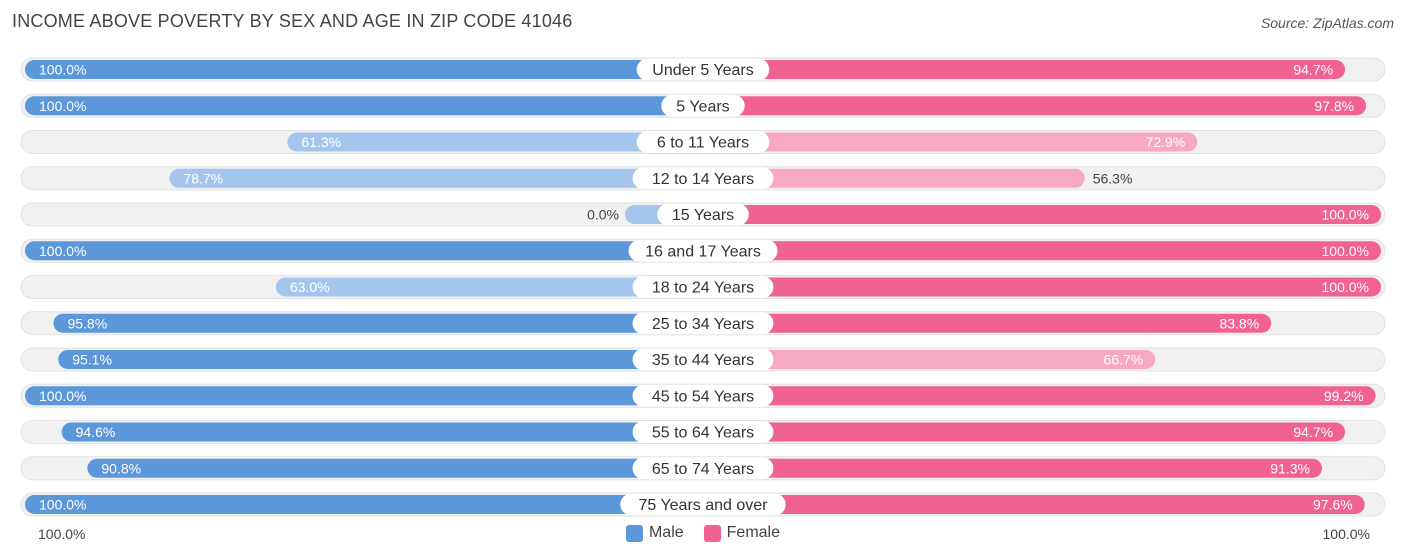 Image resolution: width=1406 pixels, height=559 pixels. I want to click on chart-row: 100.0% 97.8% 5 Years, so click(703, 105).